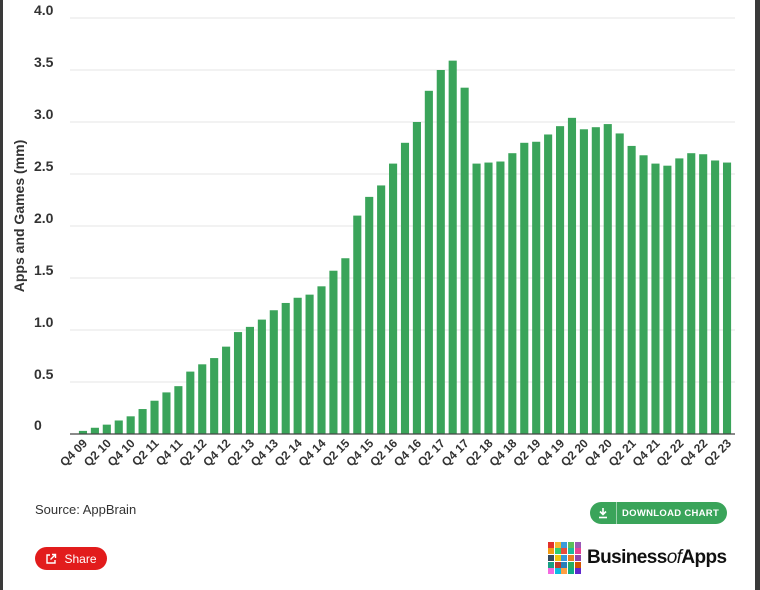 Image resolution: width=760 pixels, height=590 pixels. What do you see at coordinates (603, 513) in the screenshot?
I see `download-icon` at bounding box center [603, 513].